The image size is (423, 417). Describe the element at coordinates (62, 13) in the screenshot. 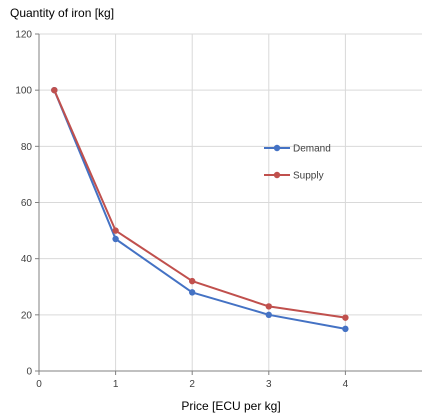

I see `y-axis-title: Quantity of iron [kg]` at that location.